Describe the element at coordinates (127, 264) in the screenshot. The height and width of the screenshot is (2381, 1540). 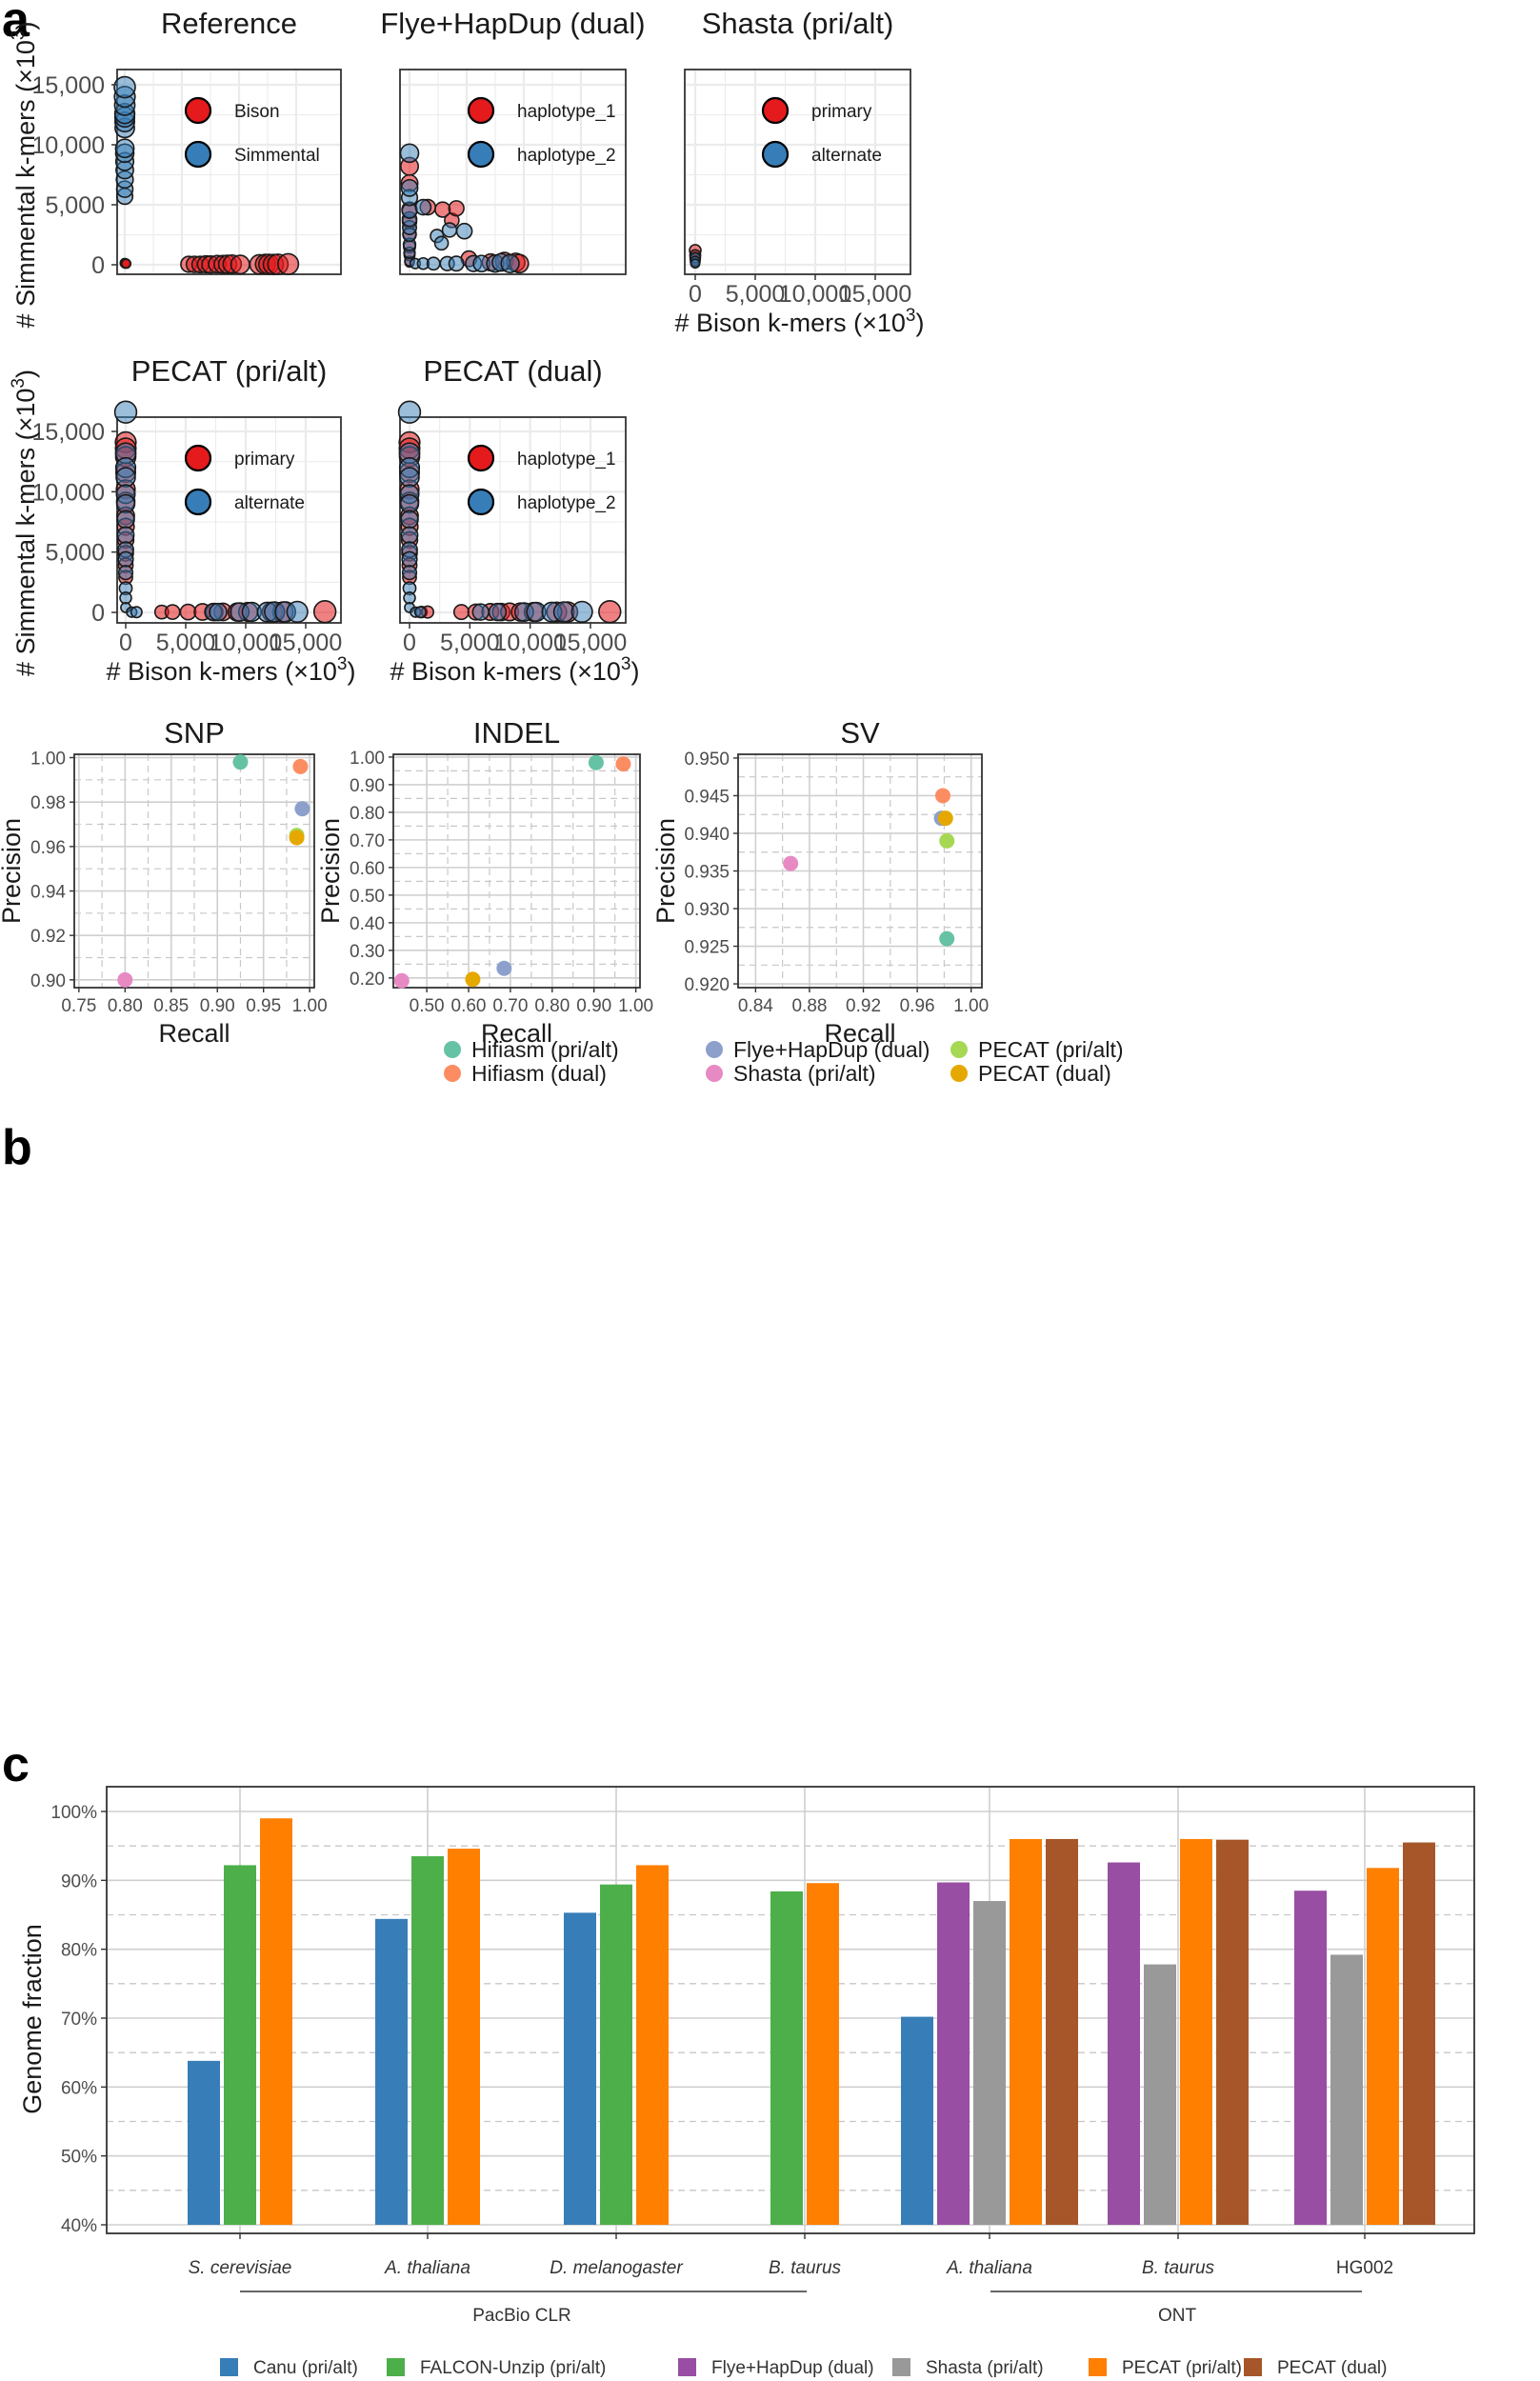
I see `data-point-Bison` at that location.